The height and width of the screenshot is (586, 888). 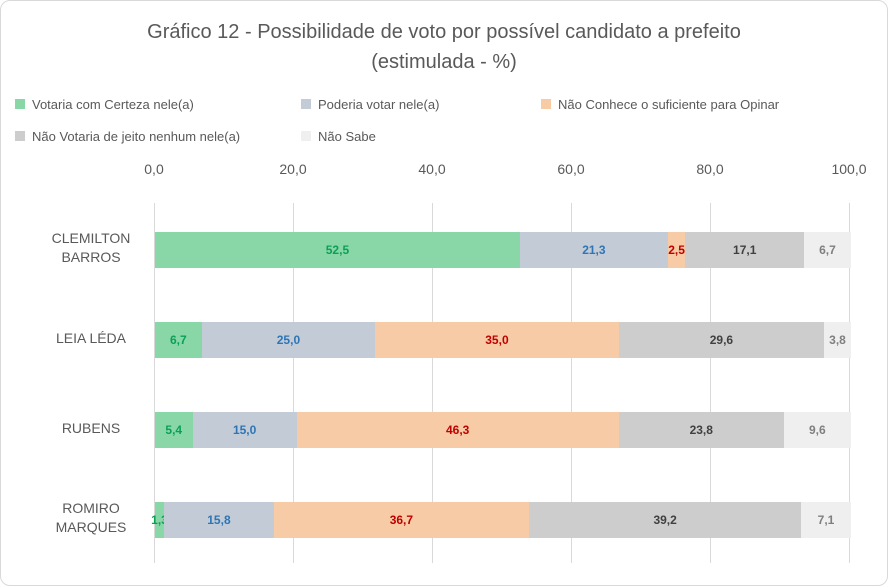 I want to click on x-axis-tick-label: 100,0, so click(x=849, y=169).